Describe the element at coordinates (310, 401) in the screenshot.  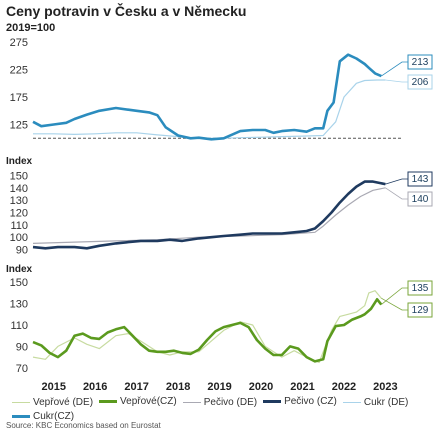
I see `legend-label: Pečivo (CZ)` at that location.